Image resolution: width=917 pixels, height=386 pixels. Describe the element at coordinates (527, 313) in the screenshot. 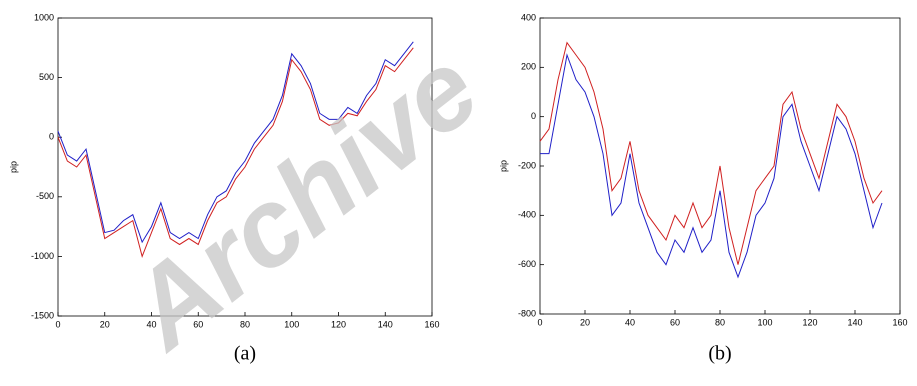

I see `y-tick-label: -800` at that location.